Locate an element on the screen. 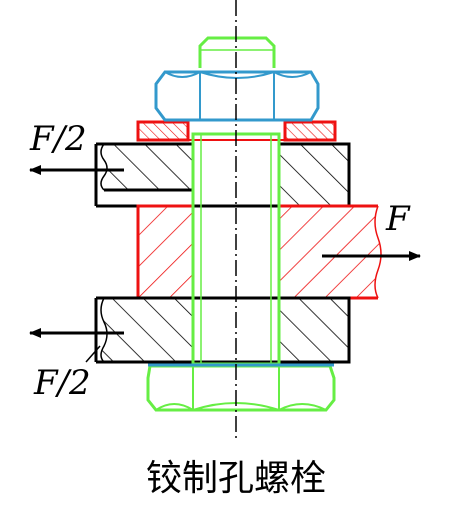 The image size is (465, 506). bottom-plate-right-section is located at coordinates (314, 330).